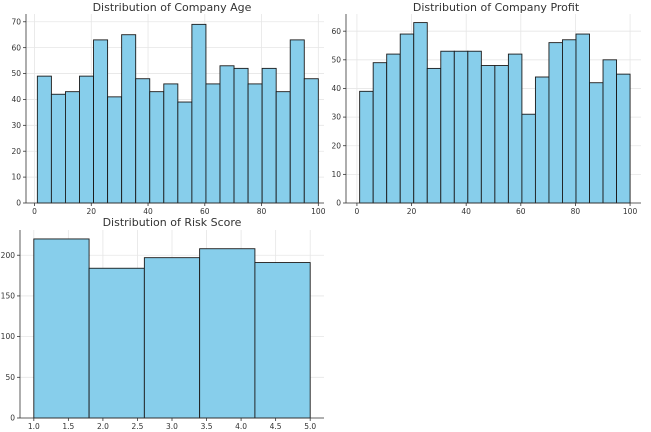 This screenshot has height=432, width=651. What do you see at coordinates (496, 7) in the screenshot?
I see `chart-title: Distribution of Company Profit` at bounding box center [496, 7].